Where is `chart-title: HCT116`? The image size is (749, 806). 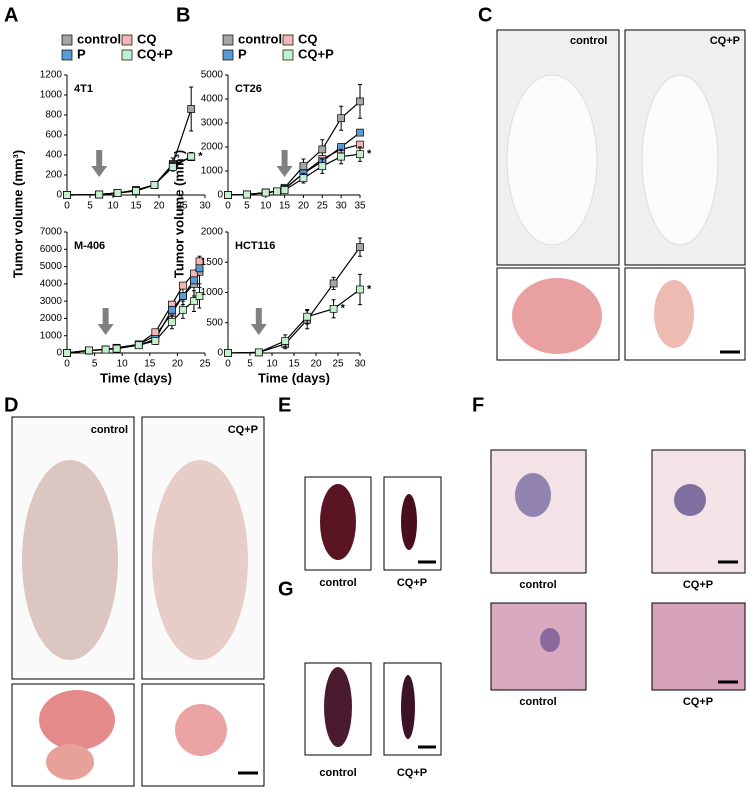
chart-title: HCT116 is located at coordinates (255, 246).